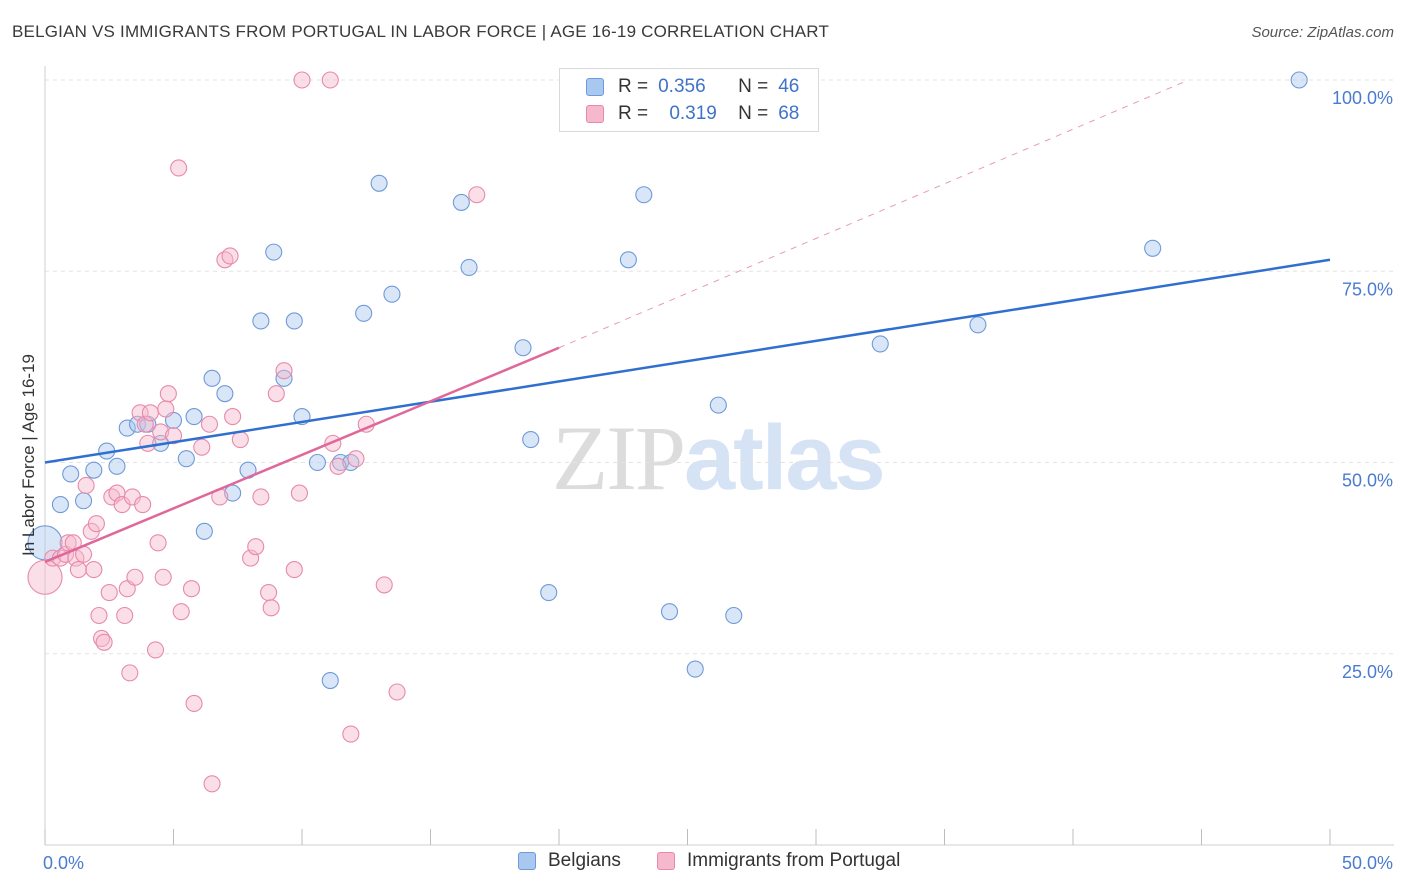 The height and width of the screenshot is (892, 1406). Describe the element at coordinates (682, 86) in the screenshot. I see `legend-r-value: 0.356` at that location.